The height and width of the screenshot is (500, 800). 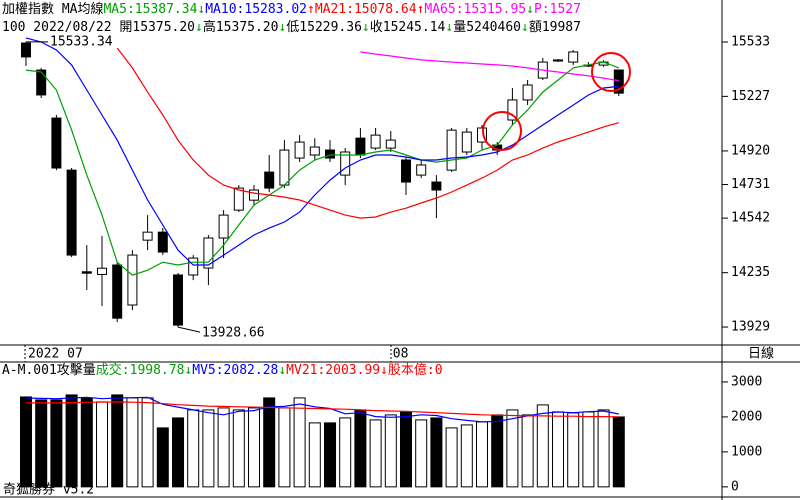 What do you see at coordinates (241, 27) in the screenshot?
I see `header-item: 高15375.20` at bounding box center [241, 27].